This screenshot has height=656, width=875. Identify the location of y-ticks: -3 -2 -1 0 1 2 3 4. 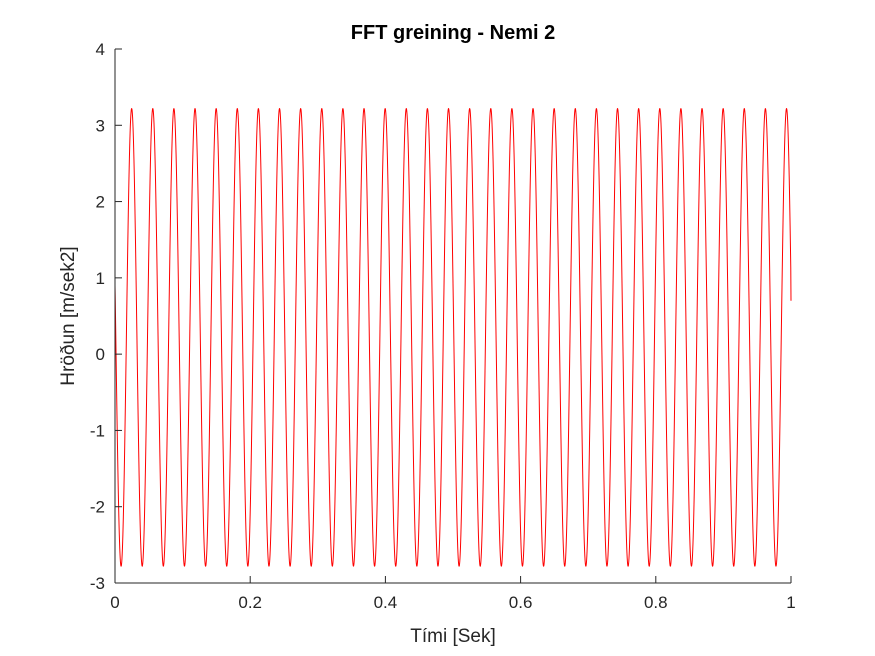
(106, 316).